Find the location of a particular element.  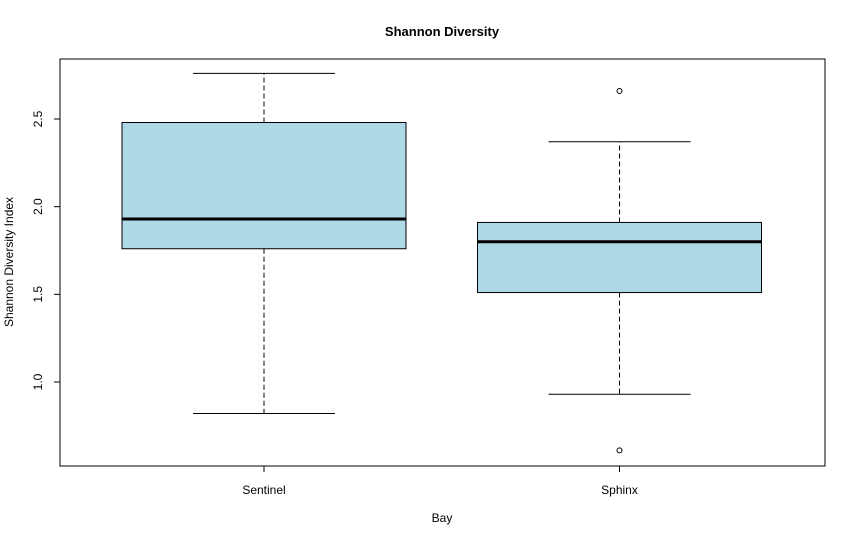

y-tick-label: 2.5 is located at coordinates (38, 118).